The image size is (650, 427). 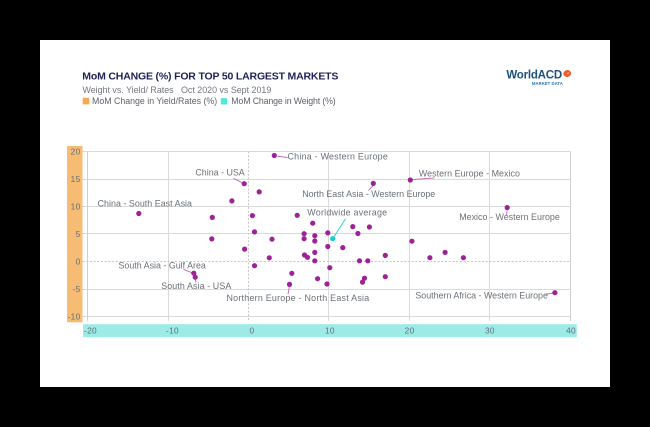 What do you see at coordinates (283, 101) in the screenshot?
I see `svg-text: MoM Change in Weight (%)` at bounding box center [283, 101].